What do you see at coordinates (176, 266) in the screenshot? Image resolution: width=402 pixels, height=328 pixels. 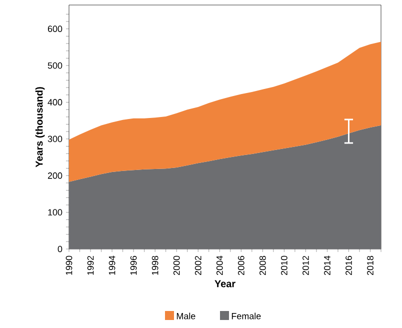 I see `x-tick-label: 2000` at bounding box center [176, 266].